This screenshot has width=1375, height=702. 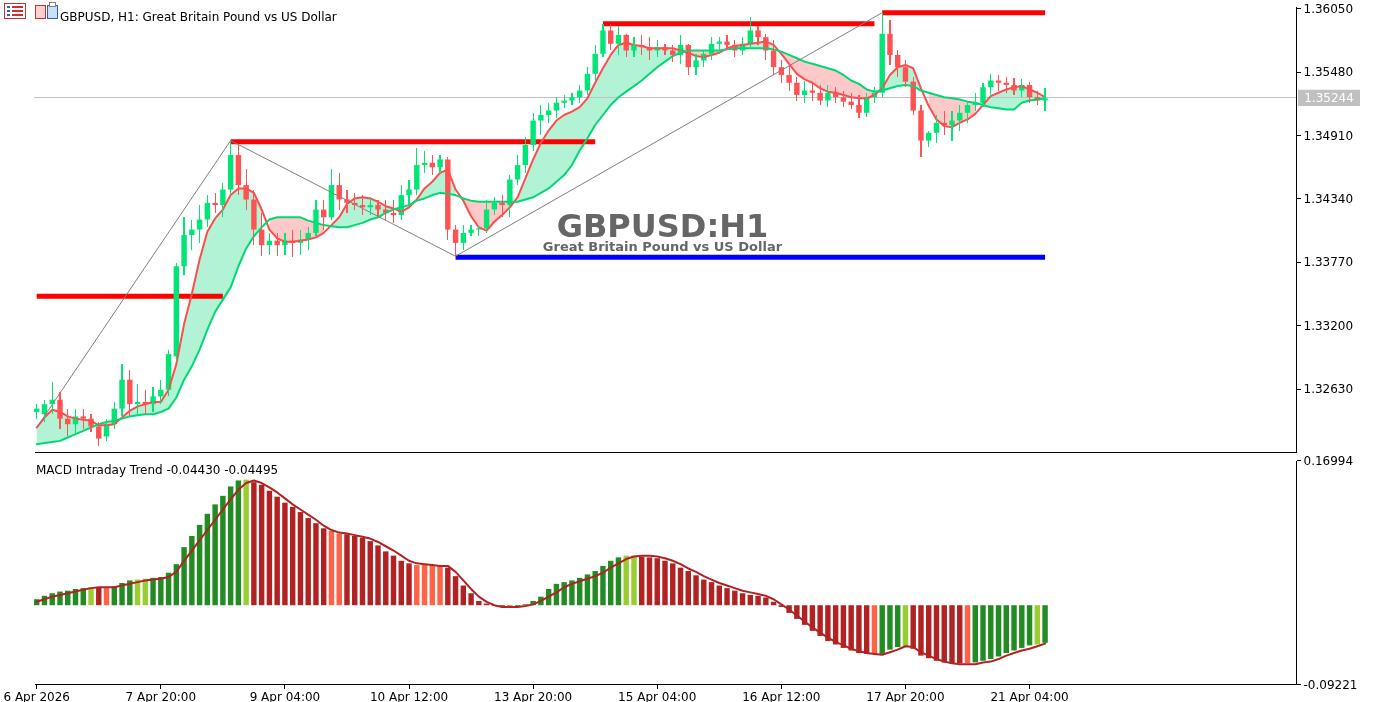 What do you see at coordinates (157, 470) in the screenshot?
I see `chart-title: MACD Intraday Trend -0.04430 -0.04495` at bounding box center [157, 470].